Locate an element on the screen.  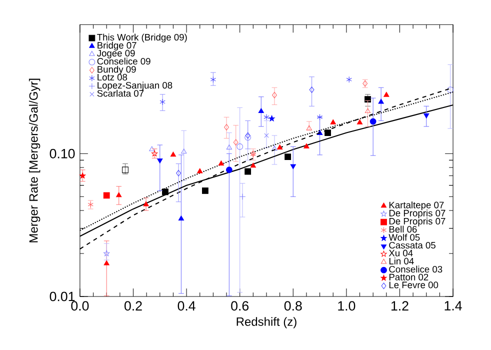
x-tick-label: 0.4 is located at coordinates (187, 306).